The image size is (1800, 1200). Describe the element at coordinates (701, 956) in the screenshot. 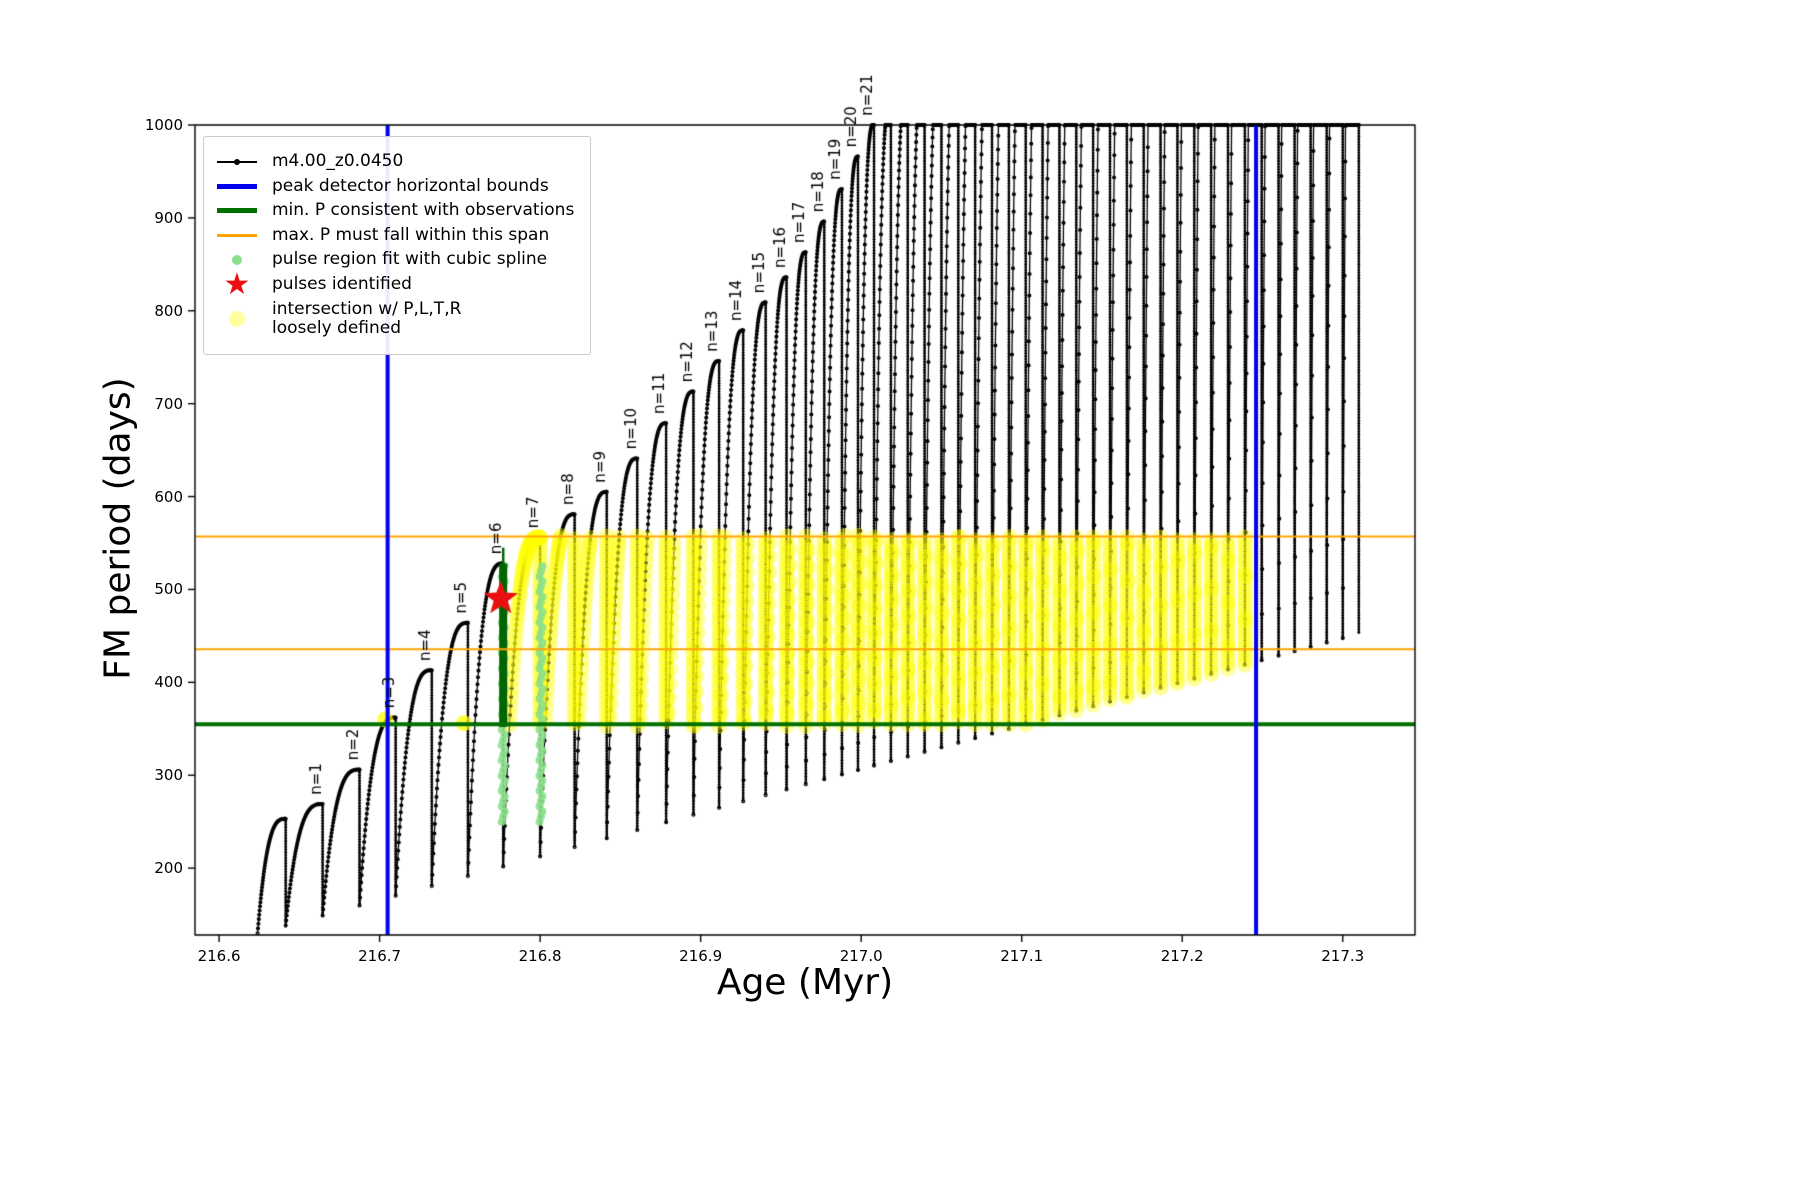

I see `x-tick-label: 216.9` at that location.